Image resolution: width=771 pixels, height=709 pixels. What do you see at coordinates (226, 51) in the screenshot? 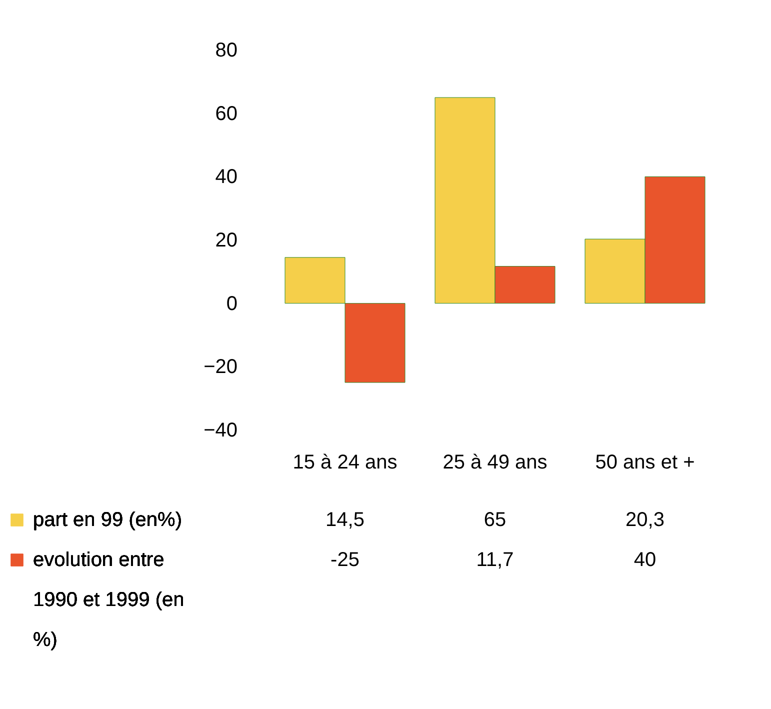
I see `y-tick-label: 80` at bounding box center [226, 51].